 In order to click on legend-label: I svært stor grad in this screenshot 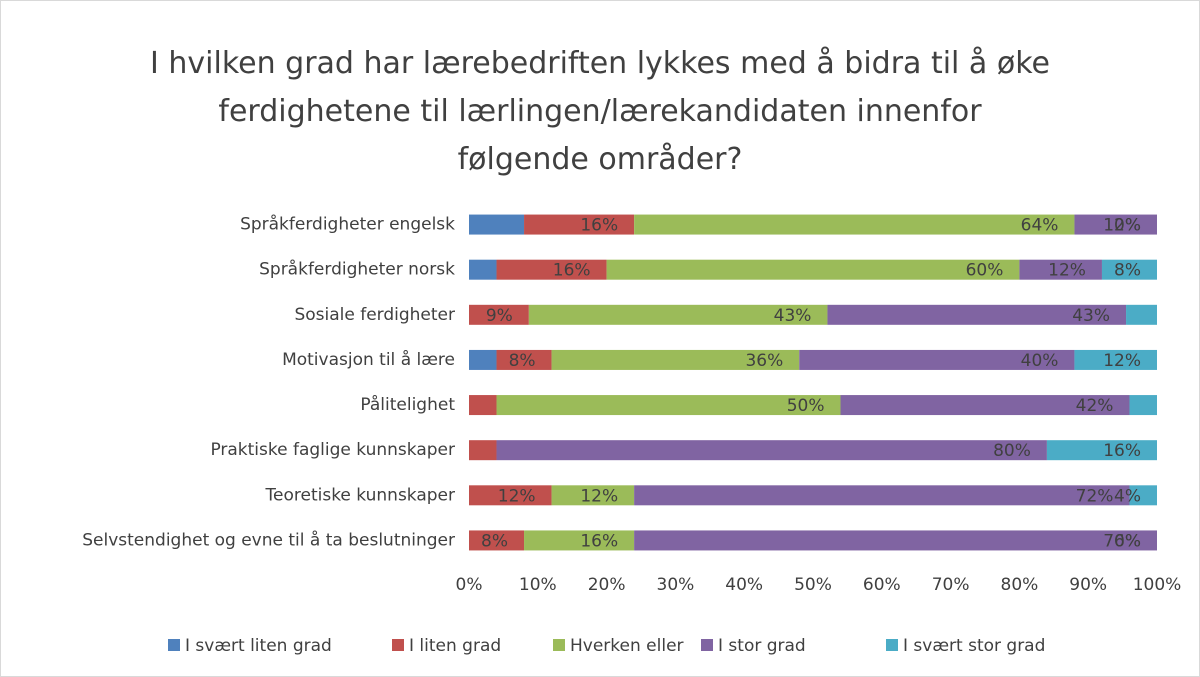, I will do `click(974, 646)`.